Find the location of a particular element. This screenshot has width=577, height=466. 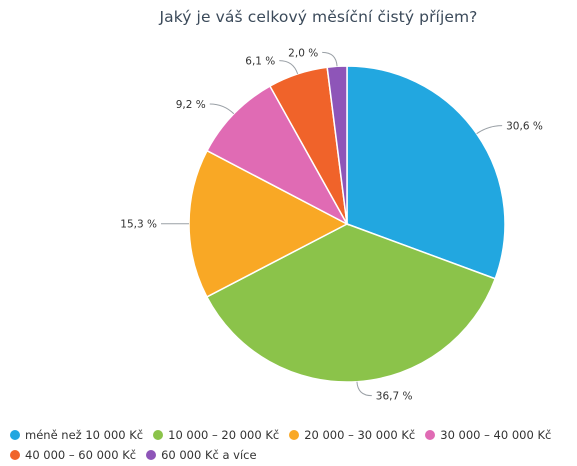

legend-label: méně než 10 000 Kč is located at coordinates (84, 435).